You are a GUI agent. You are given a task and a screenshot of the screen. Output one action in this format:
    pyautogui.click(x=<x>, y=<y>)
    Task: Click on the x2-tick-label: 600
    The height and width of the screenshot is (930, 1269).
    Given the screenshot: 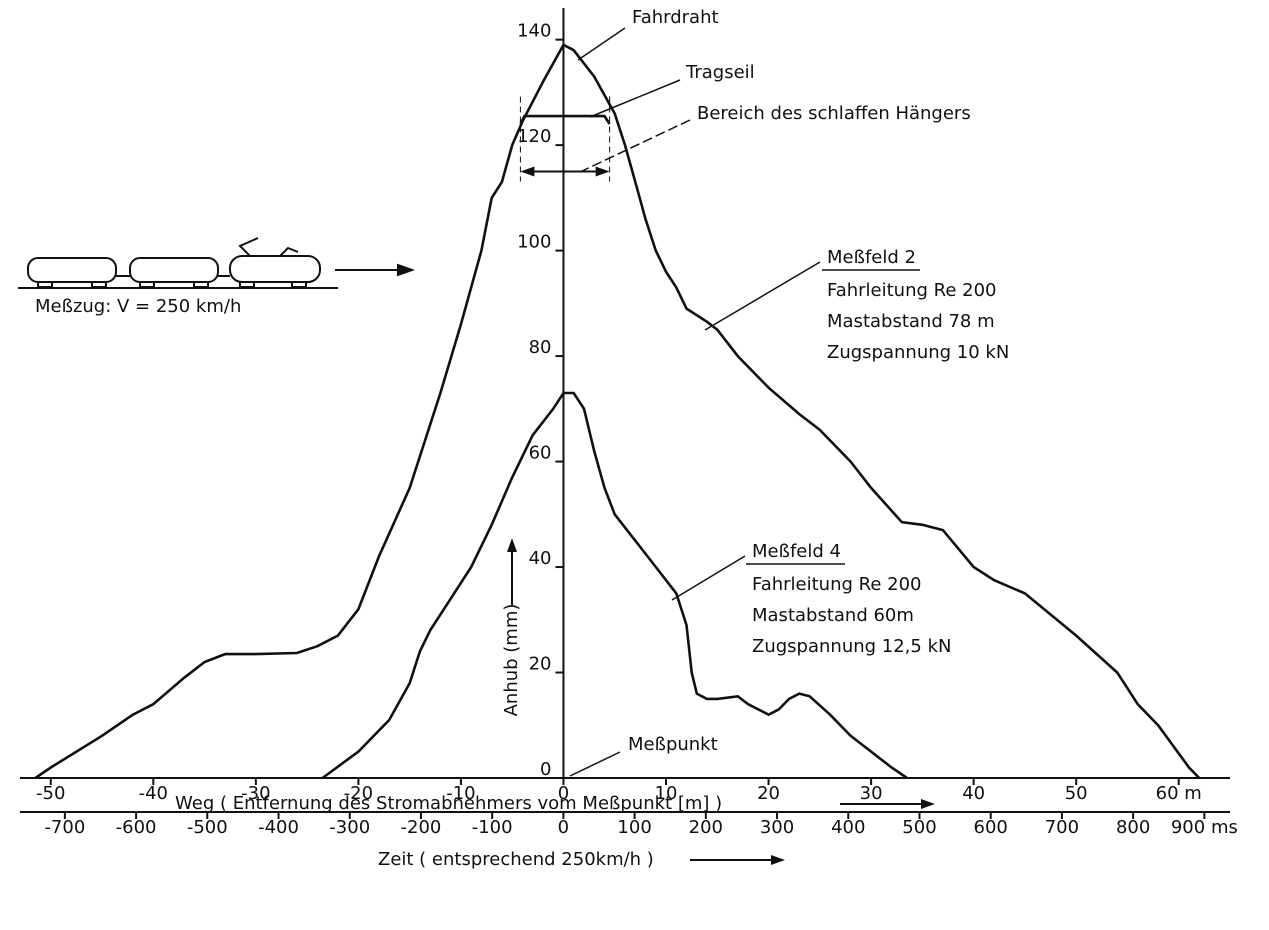 What is the action you would take?
    pyautogui.click(x=991, y=827)
    